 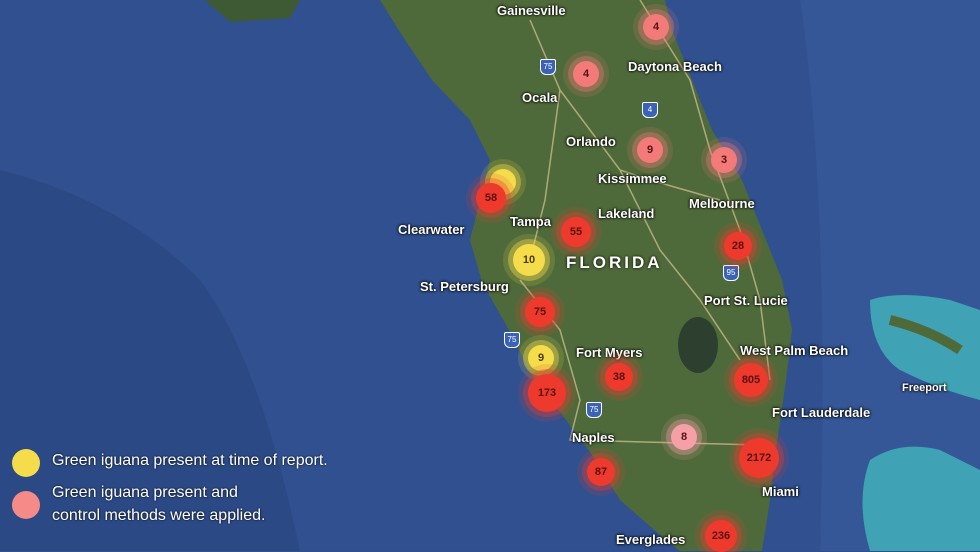 What do you see at coordinates (464, 286) in the screenshot?
I see `city-label: St. Petersburg` at bounding box center [464, 286].